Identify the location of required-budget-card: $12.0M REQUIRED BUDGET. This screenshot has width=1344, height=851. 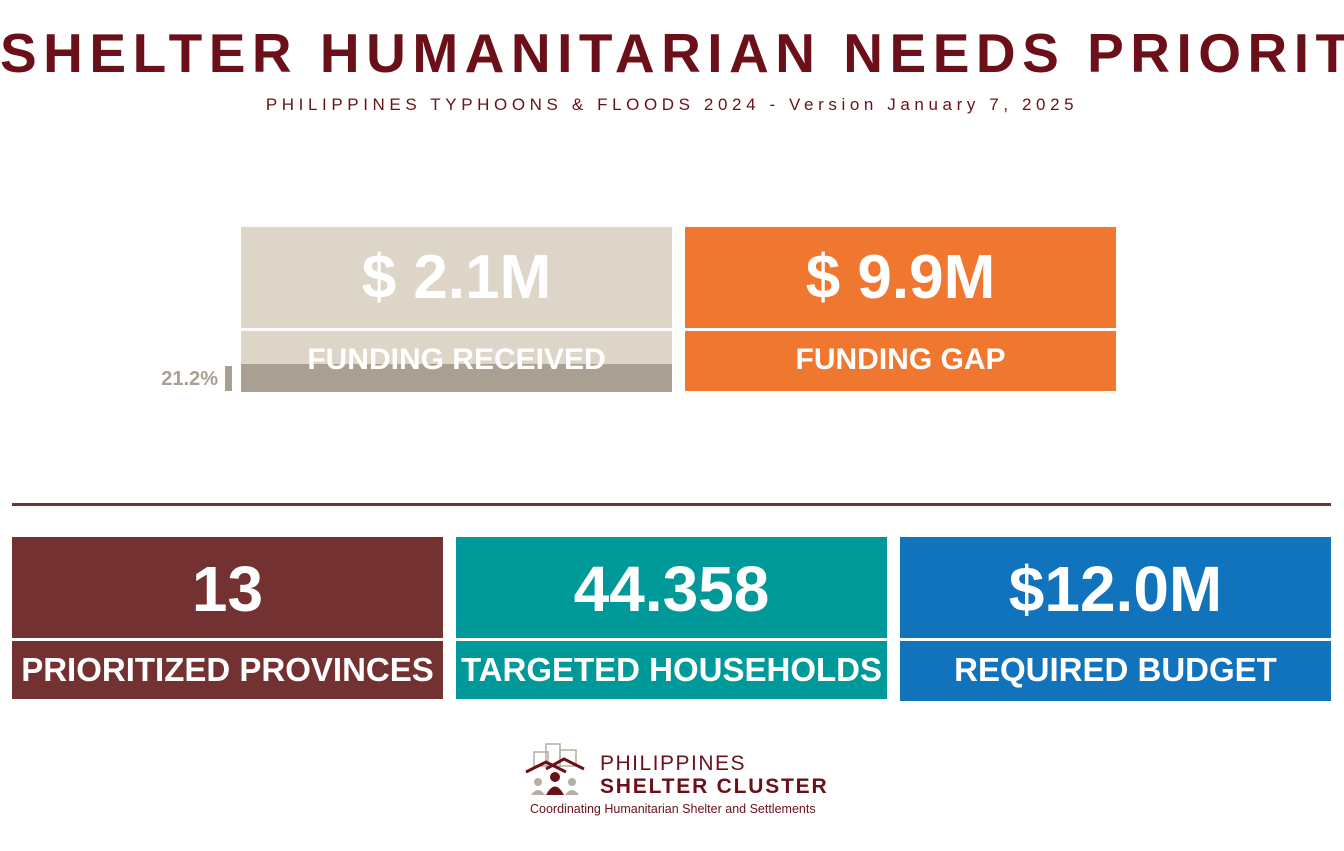
(1115, 619).